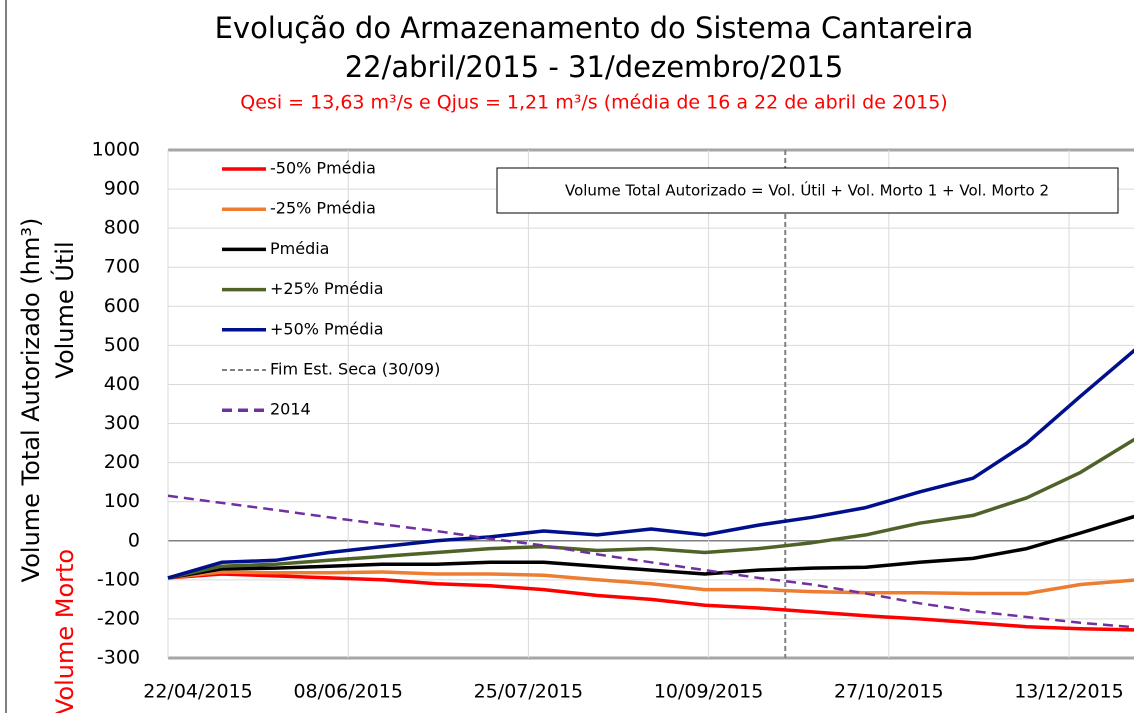 This screenshot has height=713, width=1134. Describe the element at coordinates (118, 618) in the screenshot. I see `y-tick-label: -200` at that location.